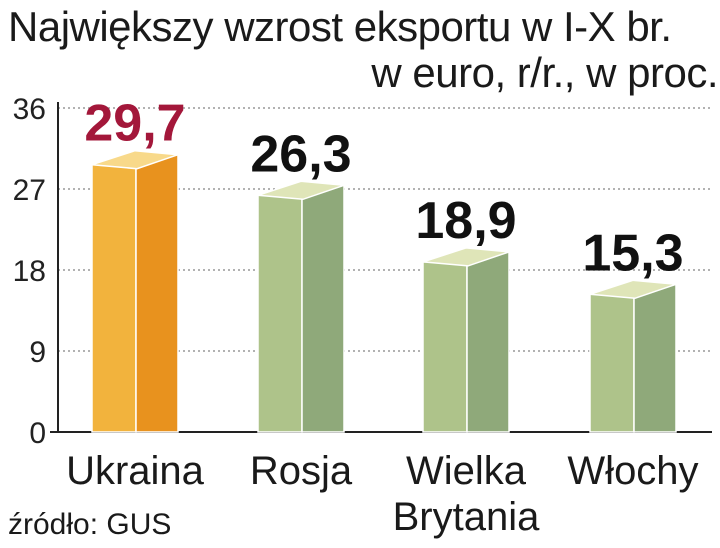 The height and width of the screenshot is (548, 720). What do you see at coordinates (90, 524) in the screenshot?
I see `source-note: źródło: GUS` at bounding box center [90, 524].